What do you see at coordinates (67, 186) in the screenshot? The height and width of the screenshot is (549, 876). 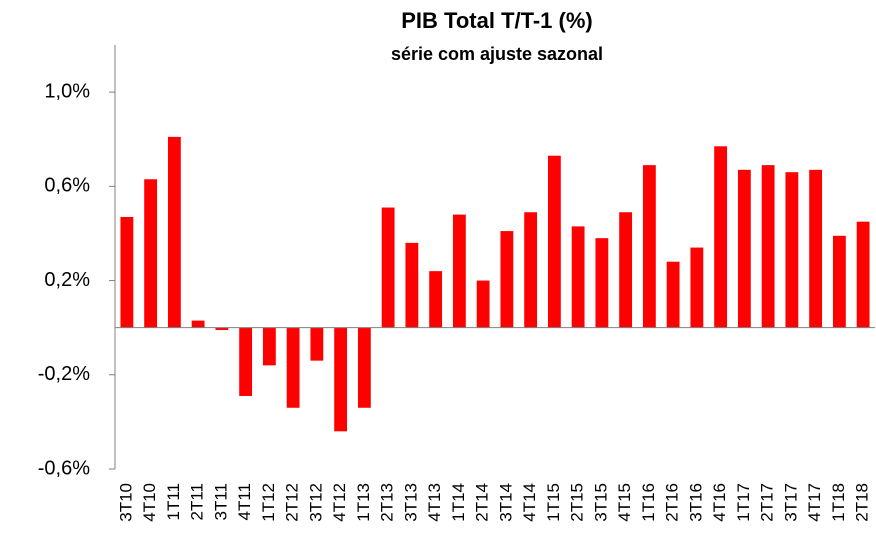 I see `y-tick-label: 0,6%` at bounding box center [67, 186].